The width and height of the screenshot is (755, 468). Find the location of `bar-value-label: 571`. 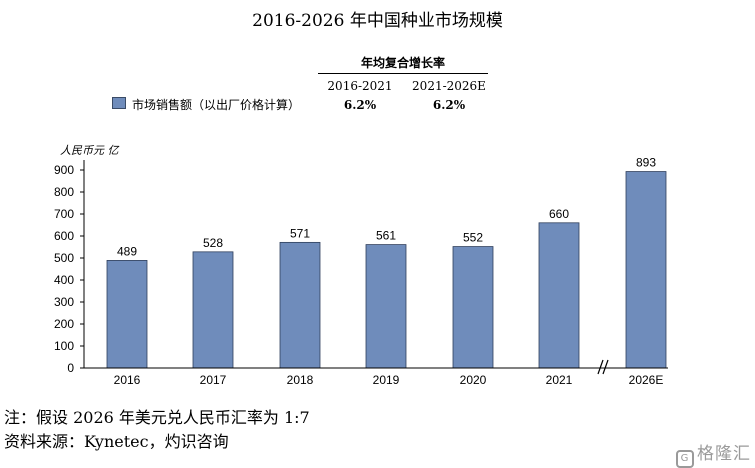

bar-value-label: 571 is located at coordinates (300, 233).